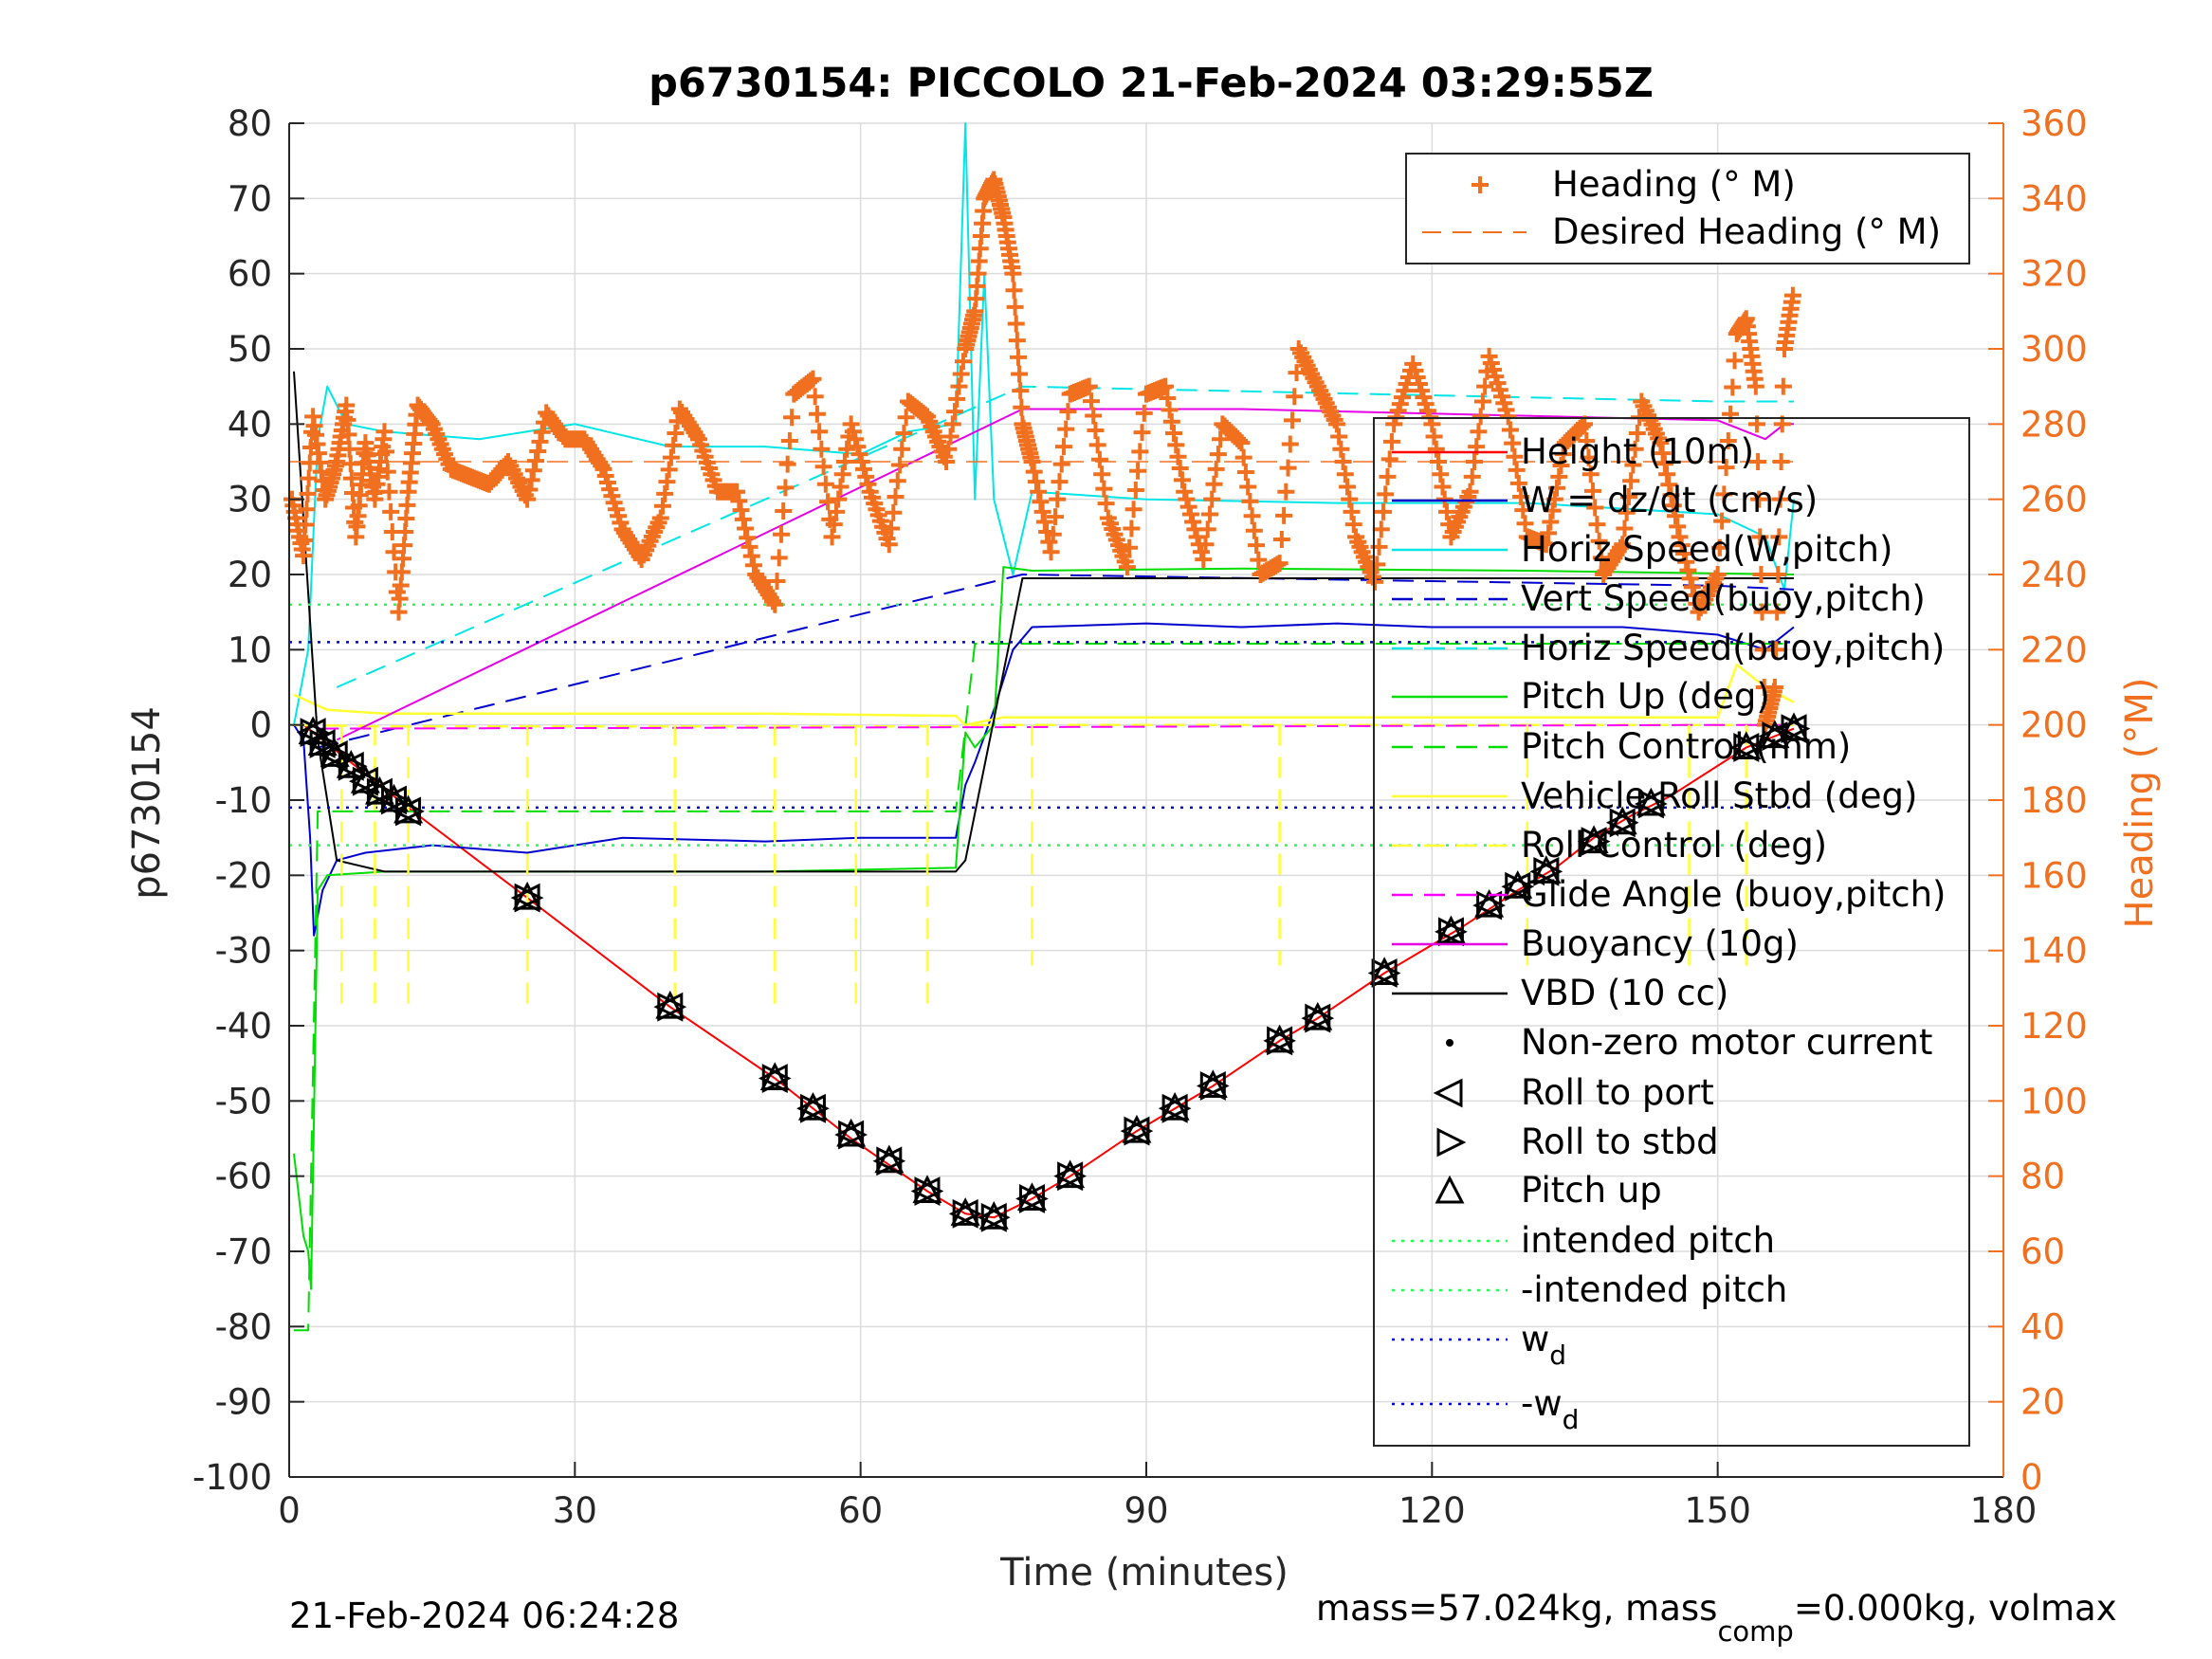  I want to click on y-right-tick-label: 120, so click(2054, 1026).